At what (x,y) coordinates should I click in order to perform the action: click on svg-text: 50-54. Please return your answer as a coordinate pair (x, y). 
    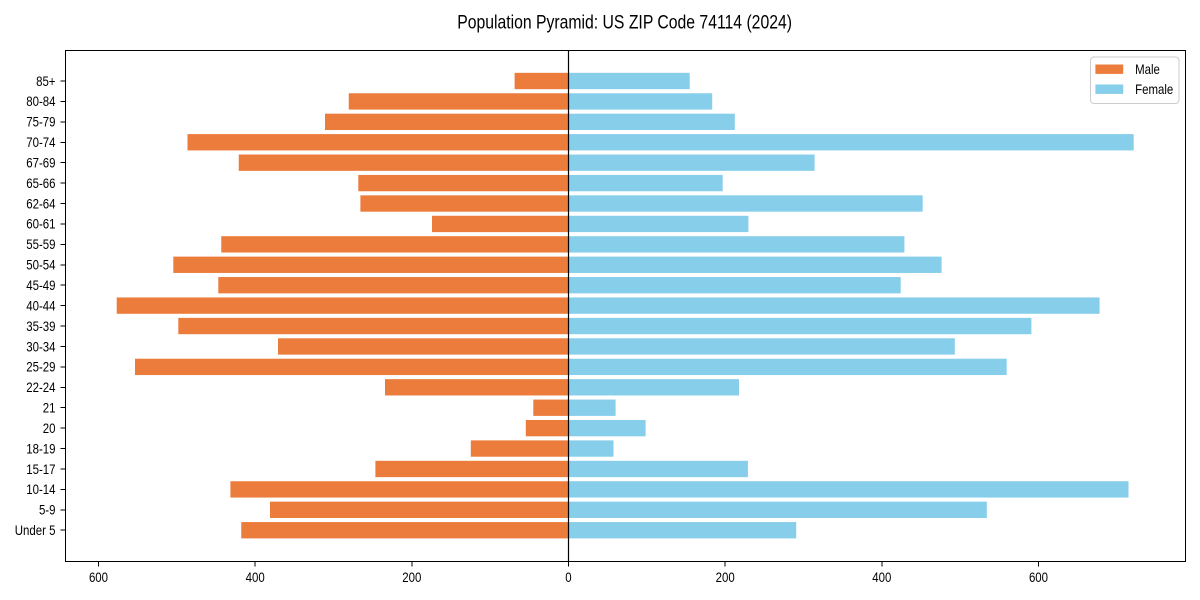
    Looking at the image, I should click on (40, 265).